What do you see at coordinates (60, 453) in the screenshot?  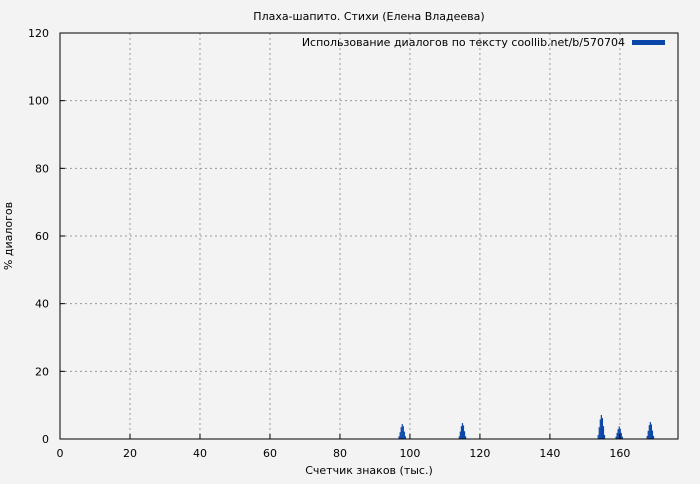 I see `x-tick-label: 0` at bounding box center [60, 453].